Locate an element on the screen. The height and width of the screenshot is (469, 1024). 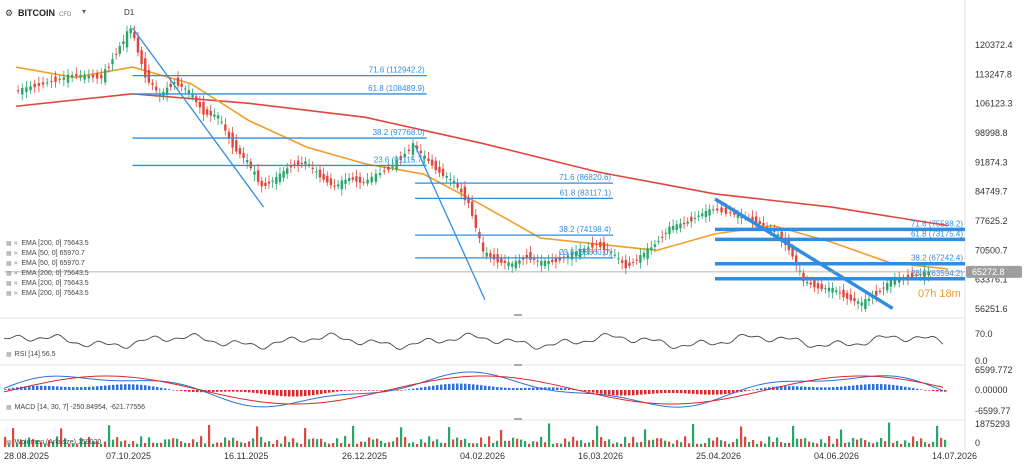
grid-icon: ▦ ✕ is located at coordinates (12, 274).